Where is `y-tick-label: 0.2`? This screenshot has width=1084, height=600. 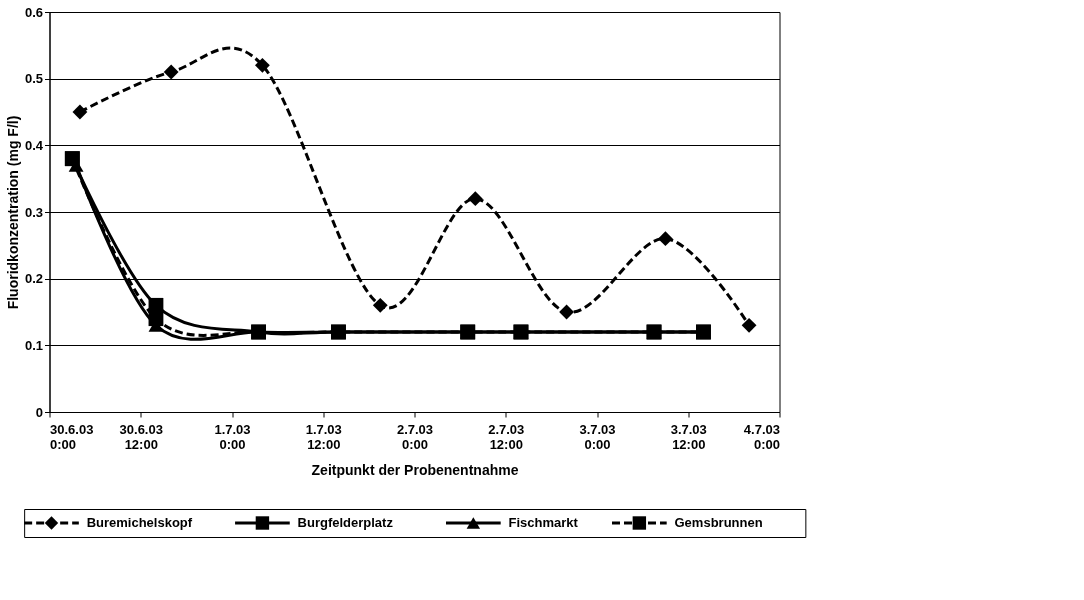 y-tick-label: 0.2 is located at coordinates (33, 279).